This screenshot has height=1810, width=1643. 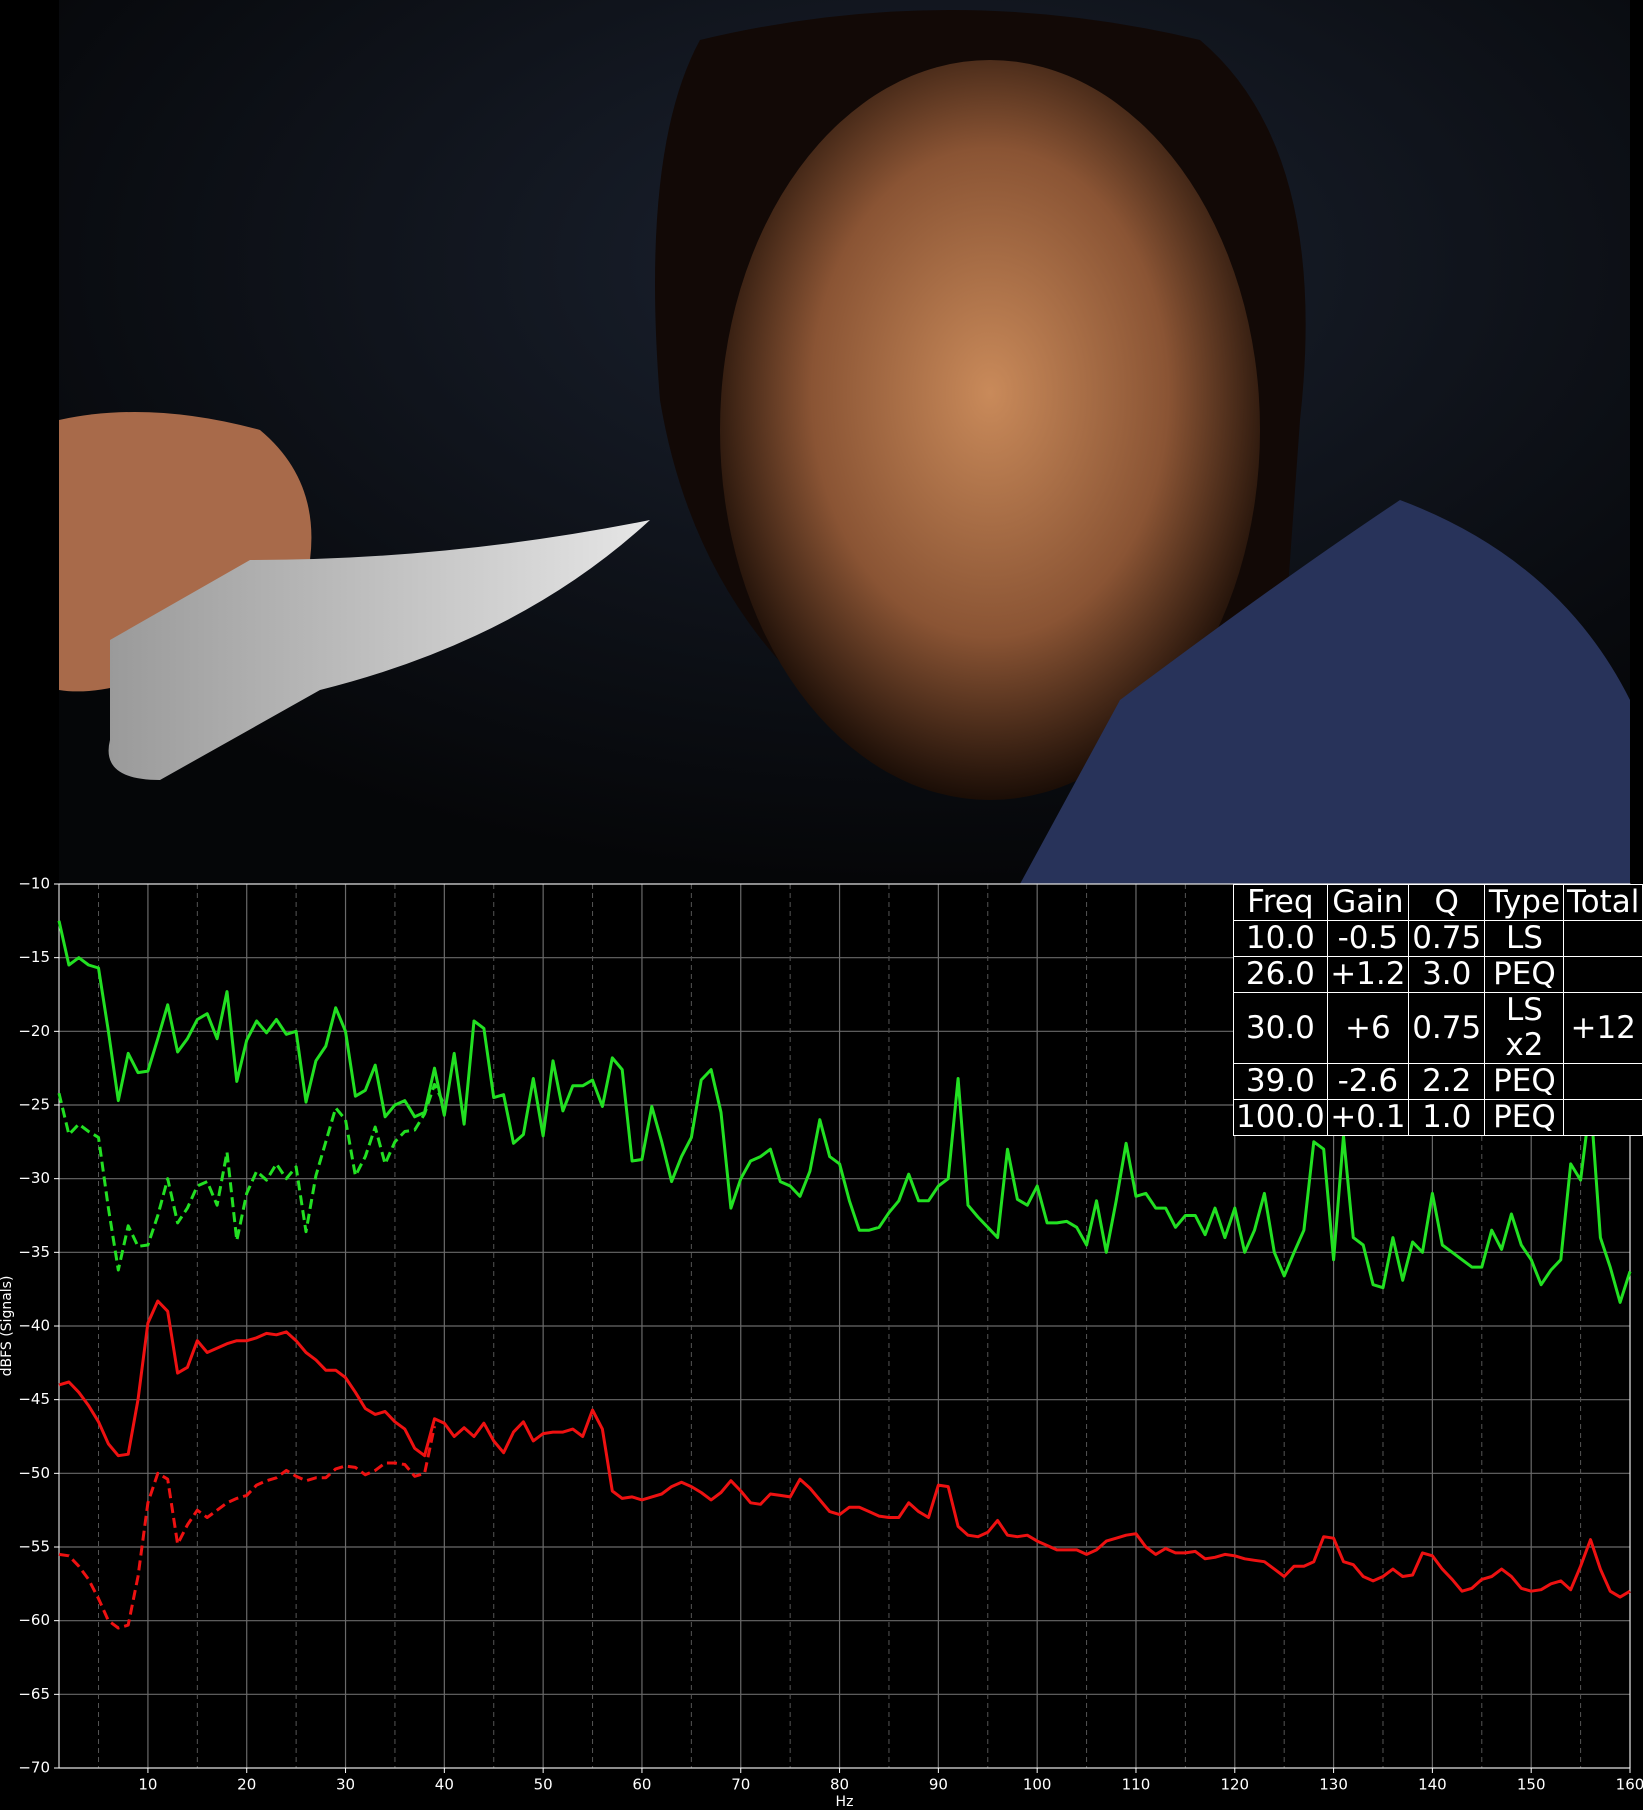 What do you see at coordinates (1280, 974) in the screenshot?
I see `table-cell: 26.0` at bounding box center [1280, 974].